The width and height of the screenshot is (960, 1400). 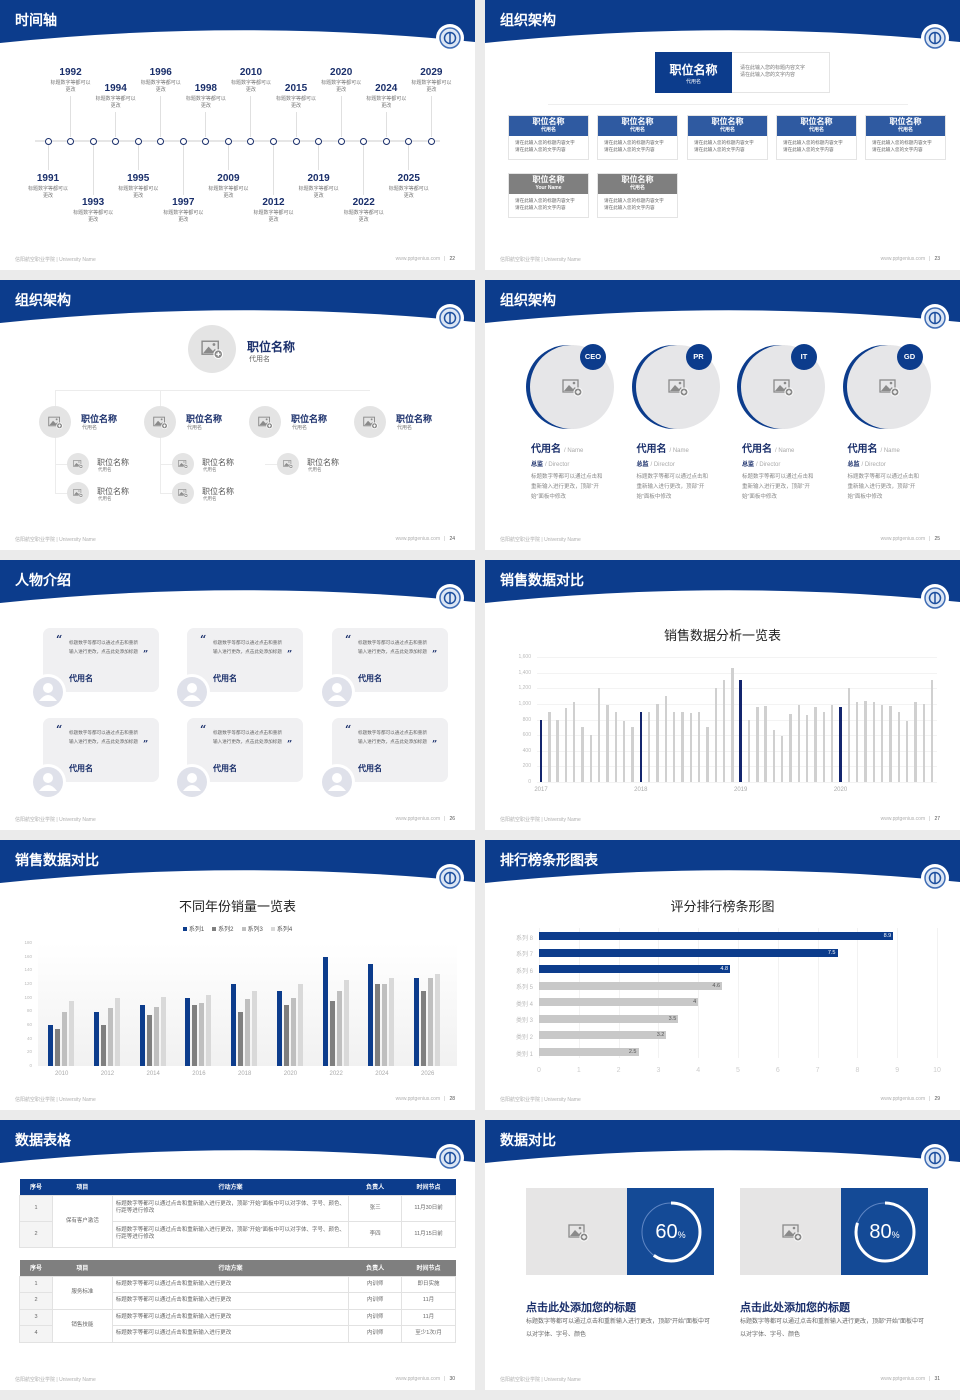 I want to click on timeline-year: 1998, so click(x=205, y=88).